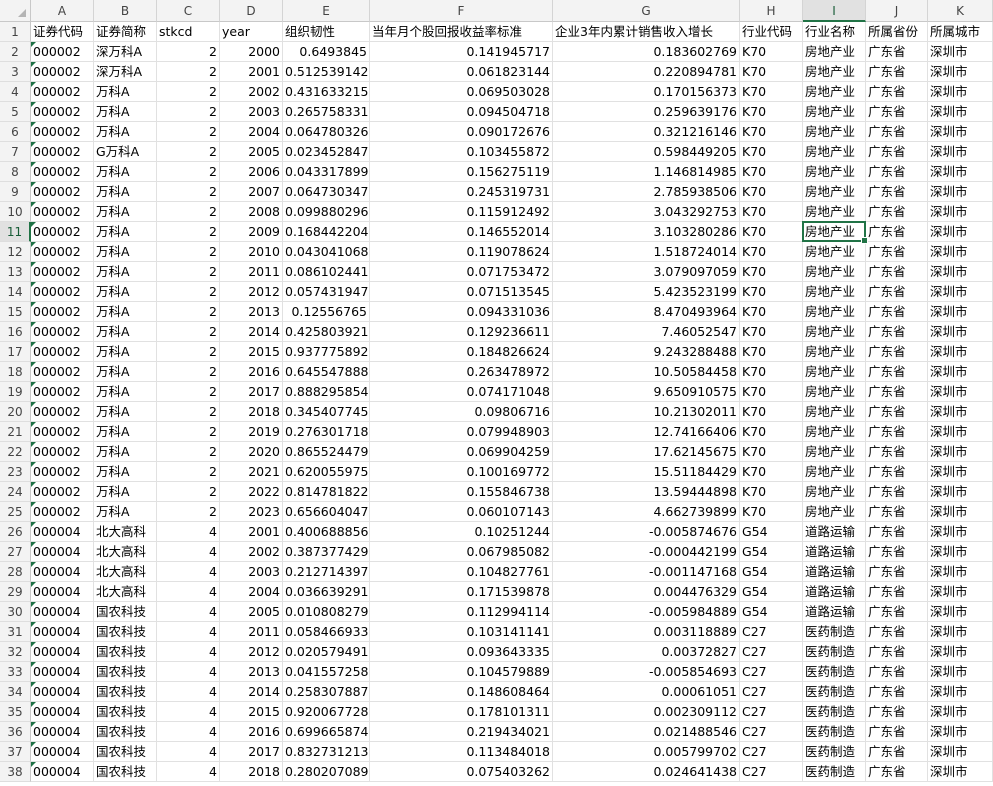 This screenshot has width=993, height=786. Describe the element at coordinates (326, 372) in the screenshot. I see `cell-e18: 0.645547888` at that location.